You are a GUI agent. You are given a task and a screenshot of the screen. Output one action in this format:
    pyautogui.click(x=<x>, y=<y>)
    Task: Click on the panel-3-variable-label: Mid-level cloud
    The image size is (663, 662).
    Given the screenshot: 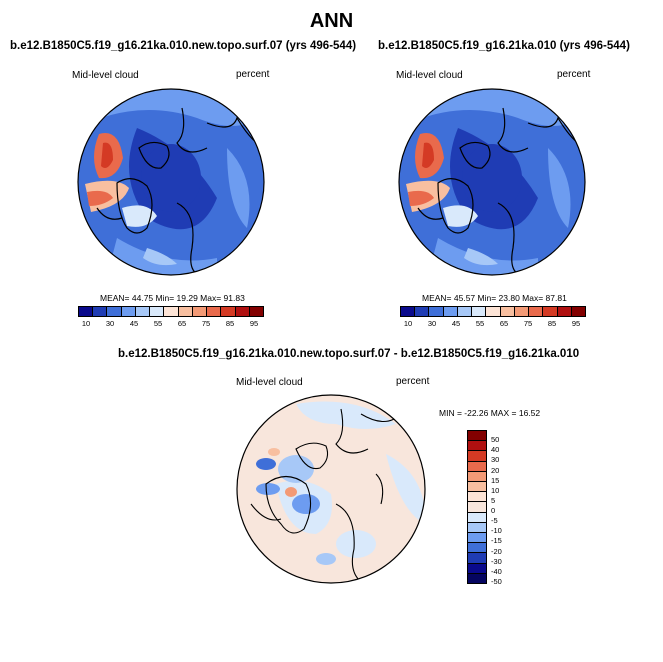 What is the action you would take?
    pyautogui.click(x=269, y=382)
    